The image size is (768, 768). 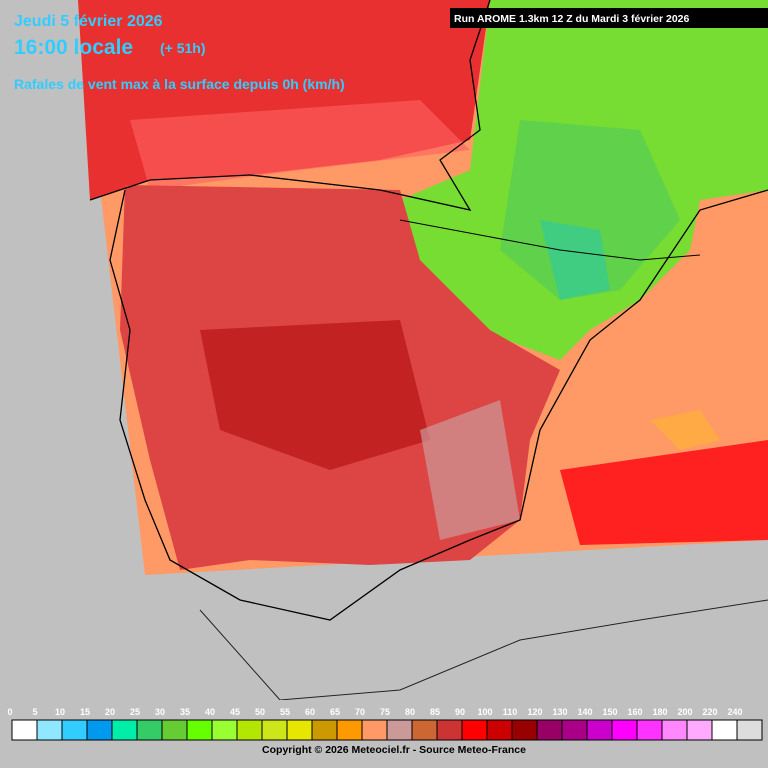 What do you see at coordinates (685, 430) in the screenshot?
I see `balearic` at bounding box center [685, 430].